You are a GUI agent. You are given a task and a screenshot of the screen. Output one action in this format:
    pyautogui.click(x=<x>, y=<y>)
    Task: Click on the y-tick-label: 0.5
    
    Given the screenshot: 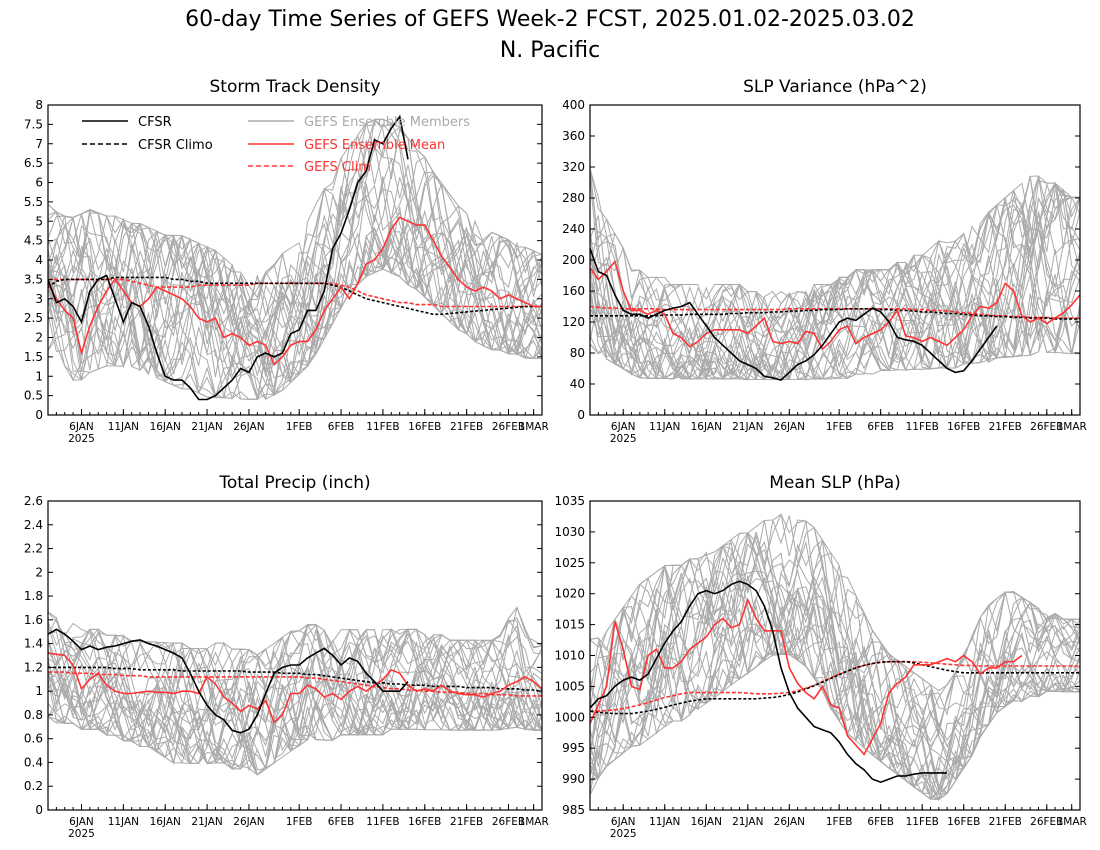 What is the action you would take?
    pyautogui.click(x=33, y=396)
    